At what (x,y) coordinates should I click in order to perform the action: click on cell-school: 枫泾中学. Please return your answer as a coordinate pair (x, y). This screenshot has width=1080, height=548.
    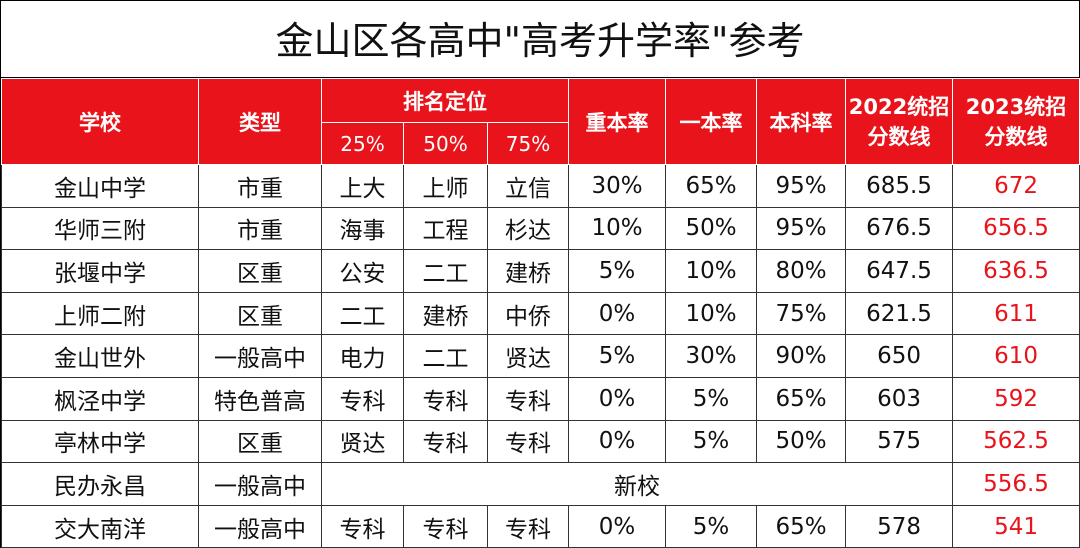
    Looking at the image, I should click on (100, 398).